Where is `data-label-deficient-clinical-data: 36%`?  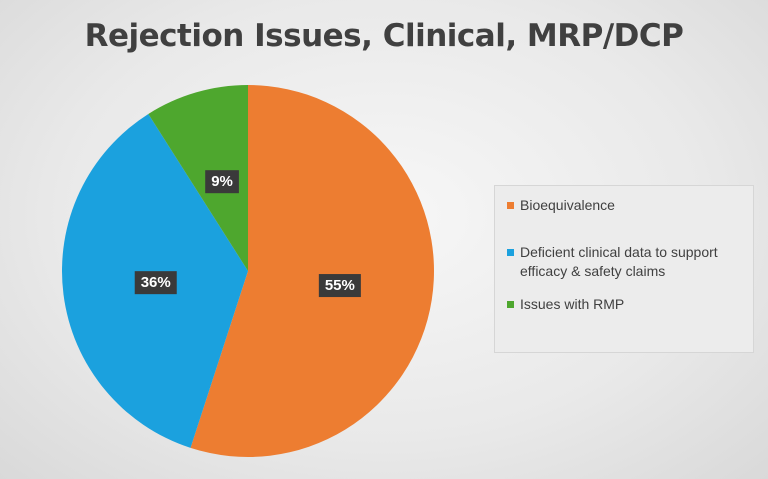
data-label-deficient-clinical-data: 36% is located at coordinates (156, 282).